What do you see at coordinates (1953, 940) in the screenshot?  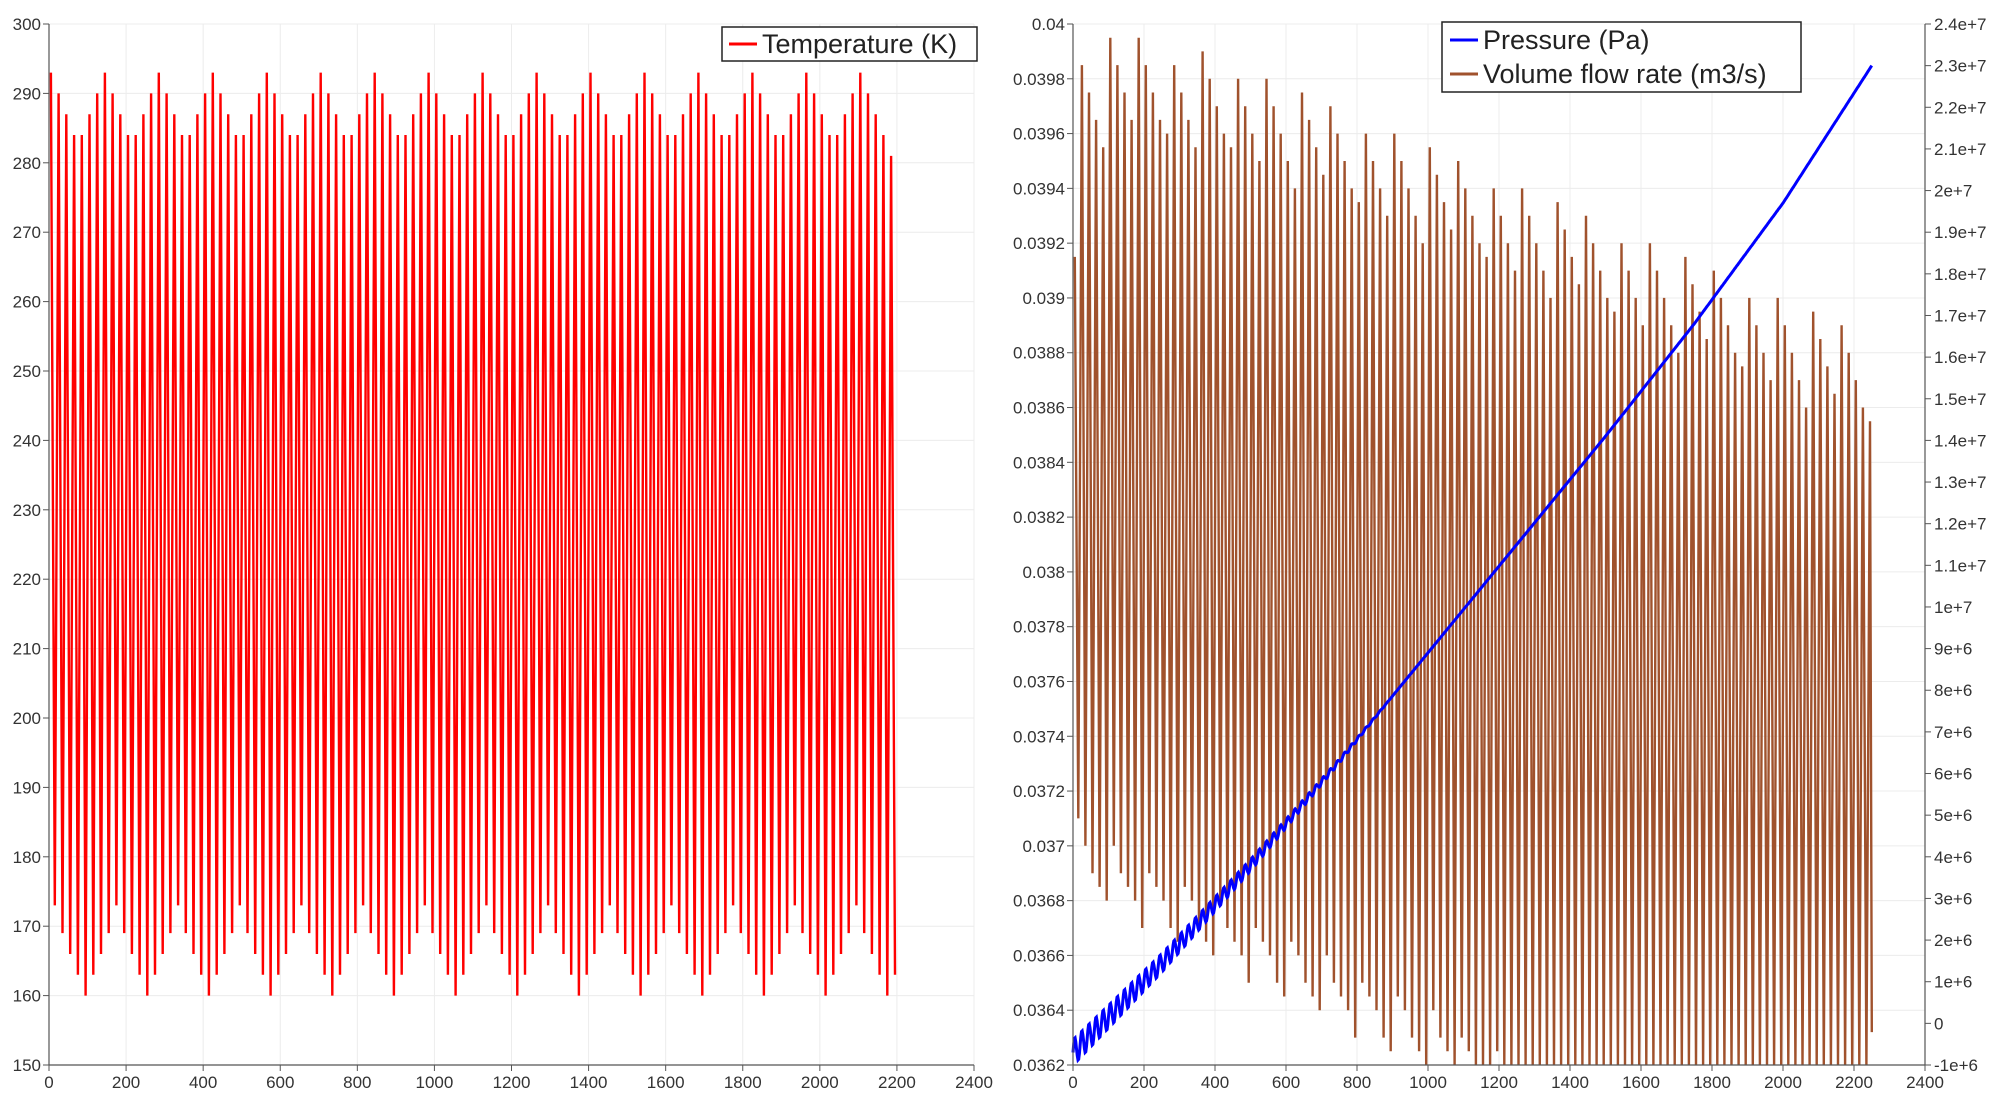 I see `pressure-flow-y2tick-label: 2e+6` at bounding box center [1953, 940].